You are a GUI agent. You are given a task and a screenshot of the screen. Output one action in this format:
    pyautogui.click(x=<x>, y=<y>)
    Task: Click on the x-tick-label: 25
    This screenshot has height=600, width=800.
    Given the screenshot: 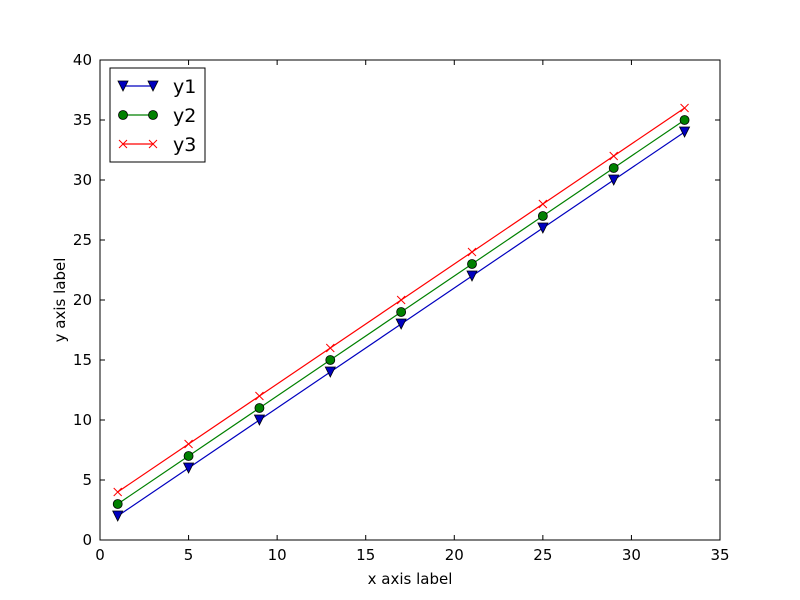 What is the action you would take?
    pyautogui.click(x=542, y=555)
    